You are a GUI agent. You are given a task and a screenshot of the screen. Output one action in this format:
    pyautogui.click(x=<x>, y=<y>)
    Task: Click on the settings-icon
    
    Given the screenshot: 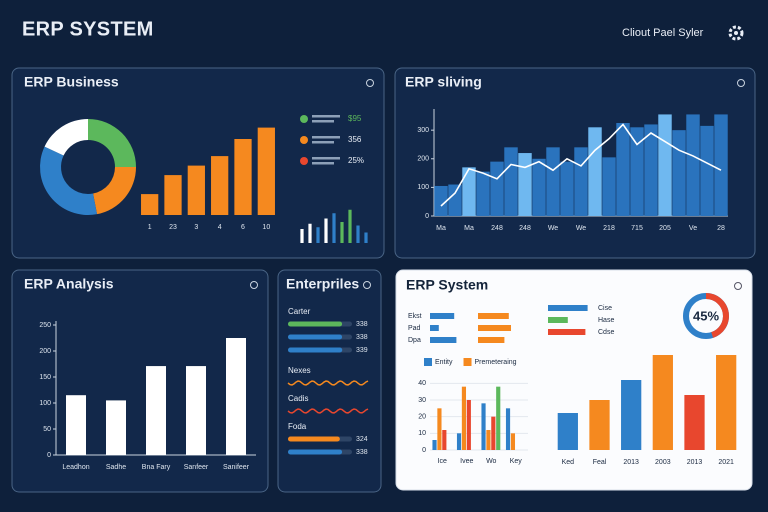 What is the action you would take?
    pyautogui.click(x=736, y=33)
    